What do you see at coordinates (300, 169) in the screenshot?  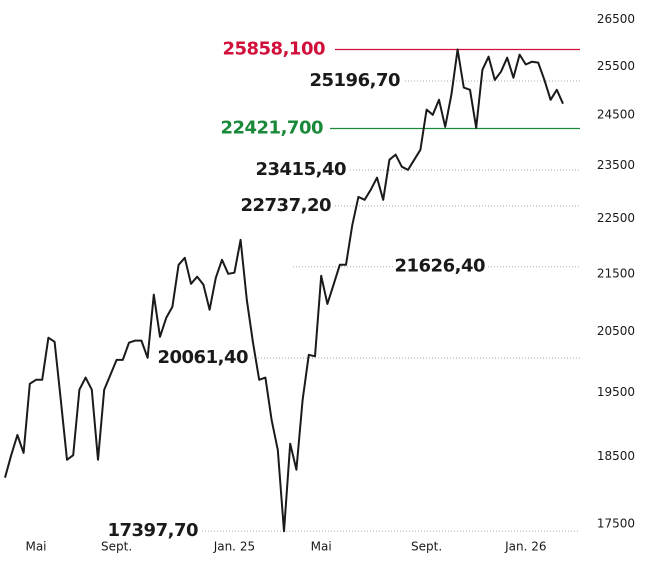 I see `annotation-label: 23415,40` at bounding box center [300, 169].